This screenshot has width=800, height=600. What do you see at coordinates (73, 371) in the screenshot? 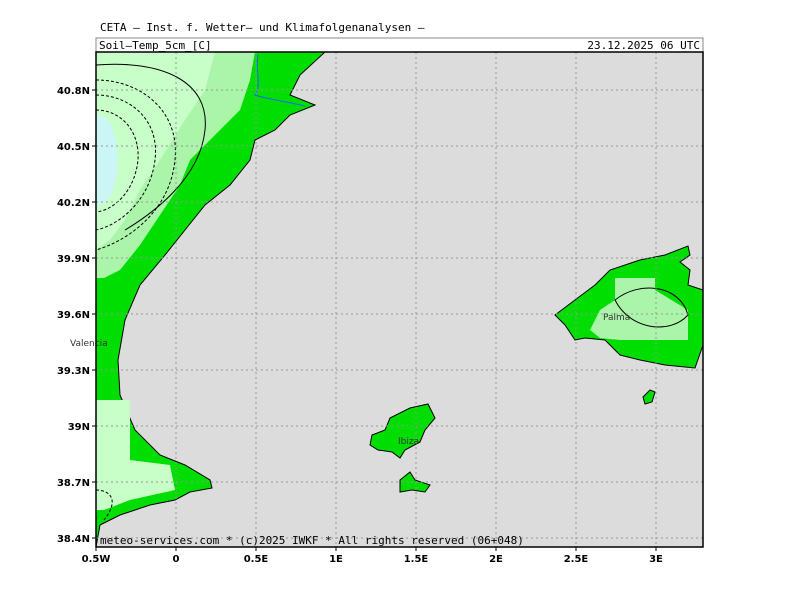
I see `lat-tick-label: 39.3N` at bounding box center [73, 371].